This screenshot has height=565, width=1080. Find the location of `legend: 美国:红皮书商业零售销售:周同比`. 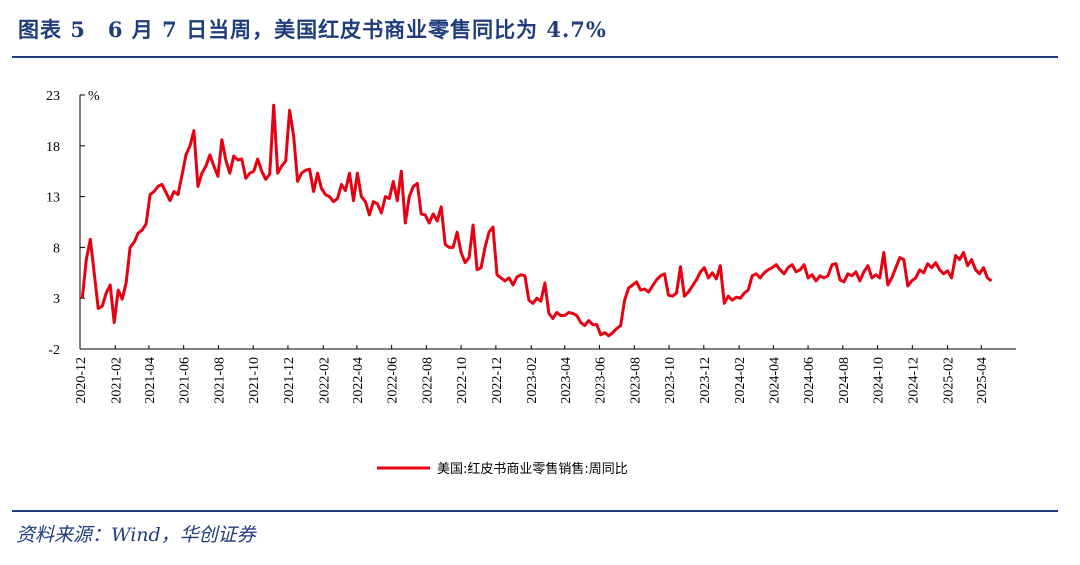

legend: 美国:红皮书商业零售销售:周同比 is located at coordinates (502, 469).